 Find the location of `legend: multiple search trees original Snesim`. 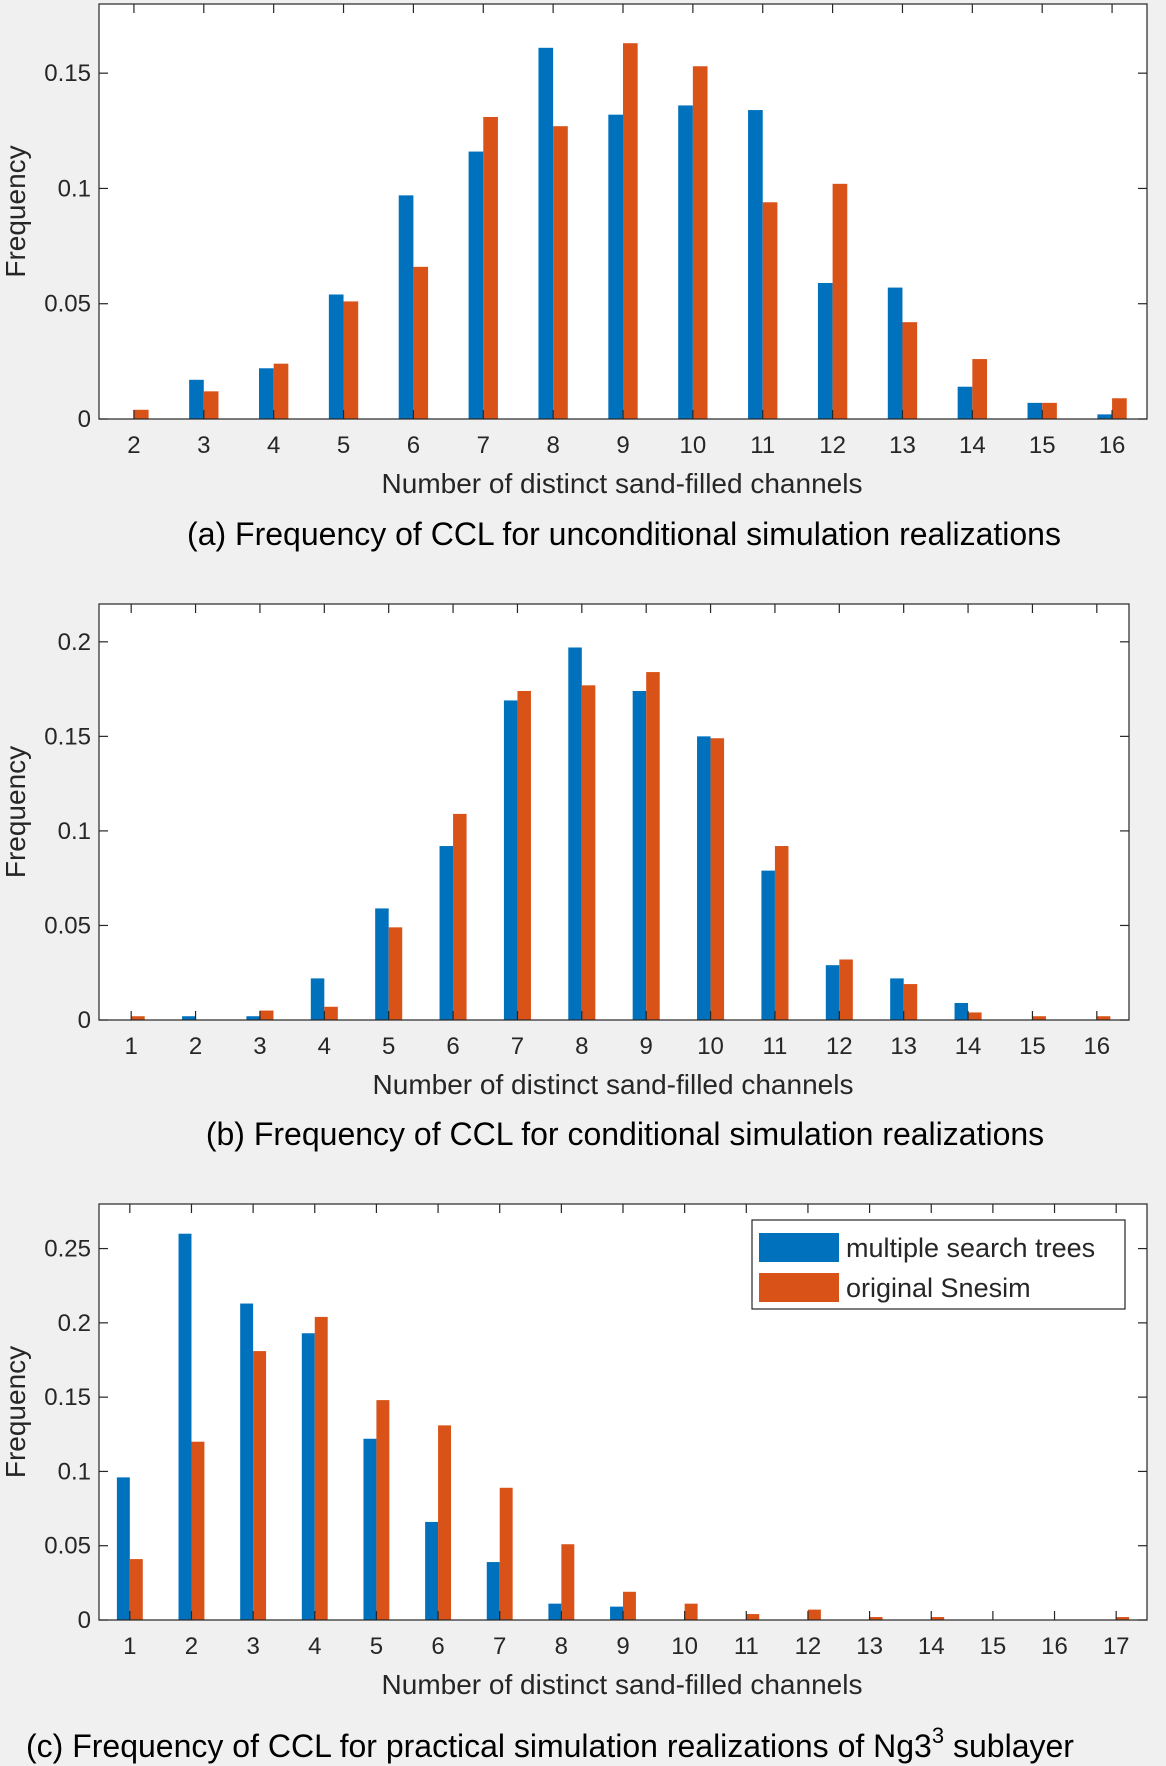

legend: multiple search trees original Snesim is located at coordinates (938, 1264).